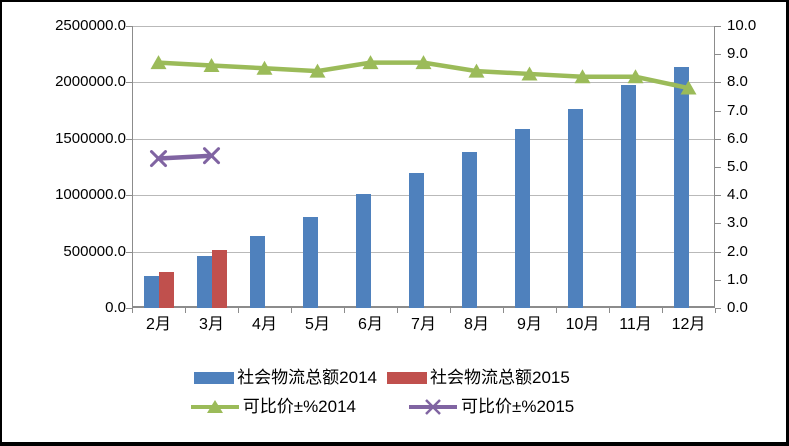 This screenshot has width=789, height=446. What do you see at coordinates (132, 167) in the screenshot?
I see `left-axis-line` at bounding box center [132, 167].